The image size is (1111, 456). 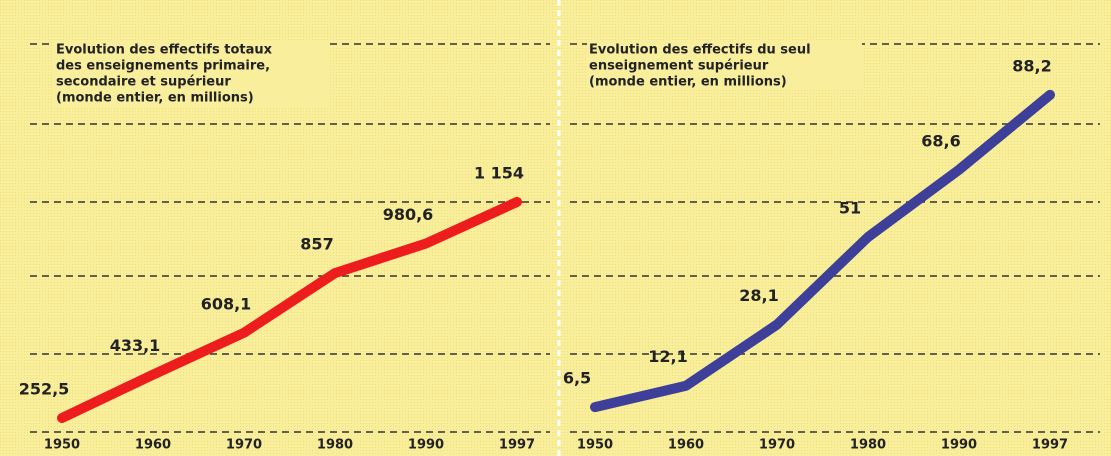 What do you see at coordinates (316, 244) in the screenshot?
I see `value-label: 857` at bounding box center [316, 244].